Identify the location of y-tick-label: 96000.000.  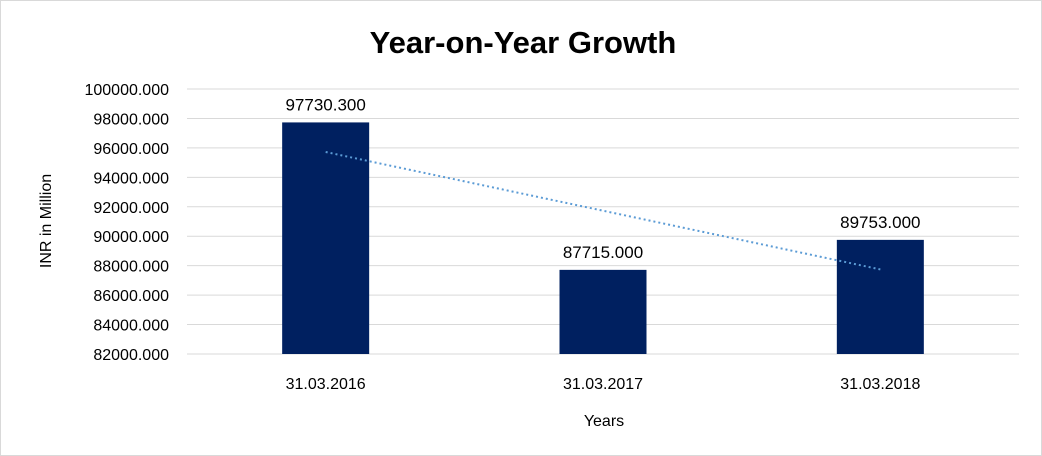
(131, 149).